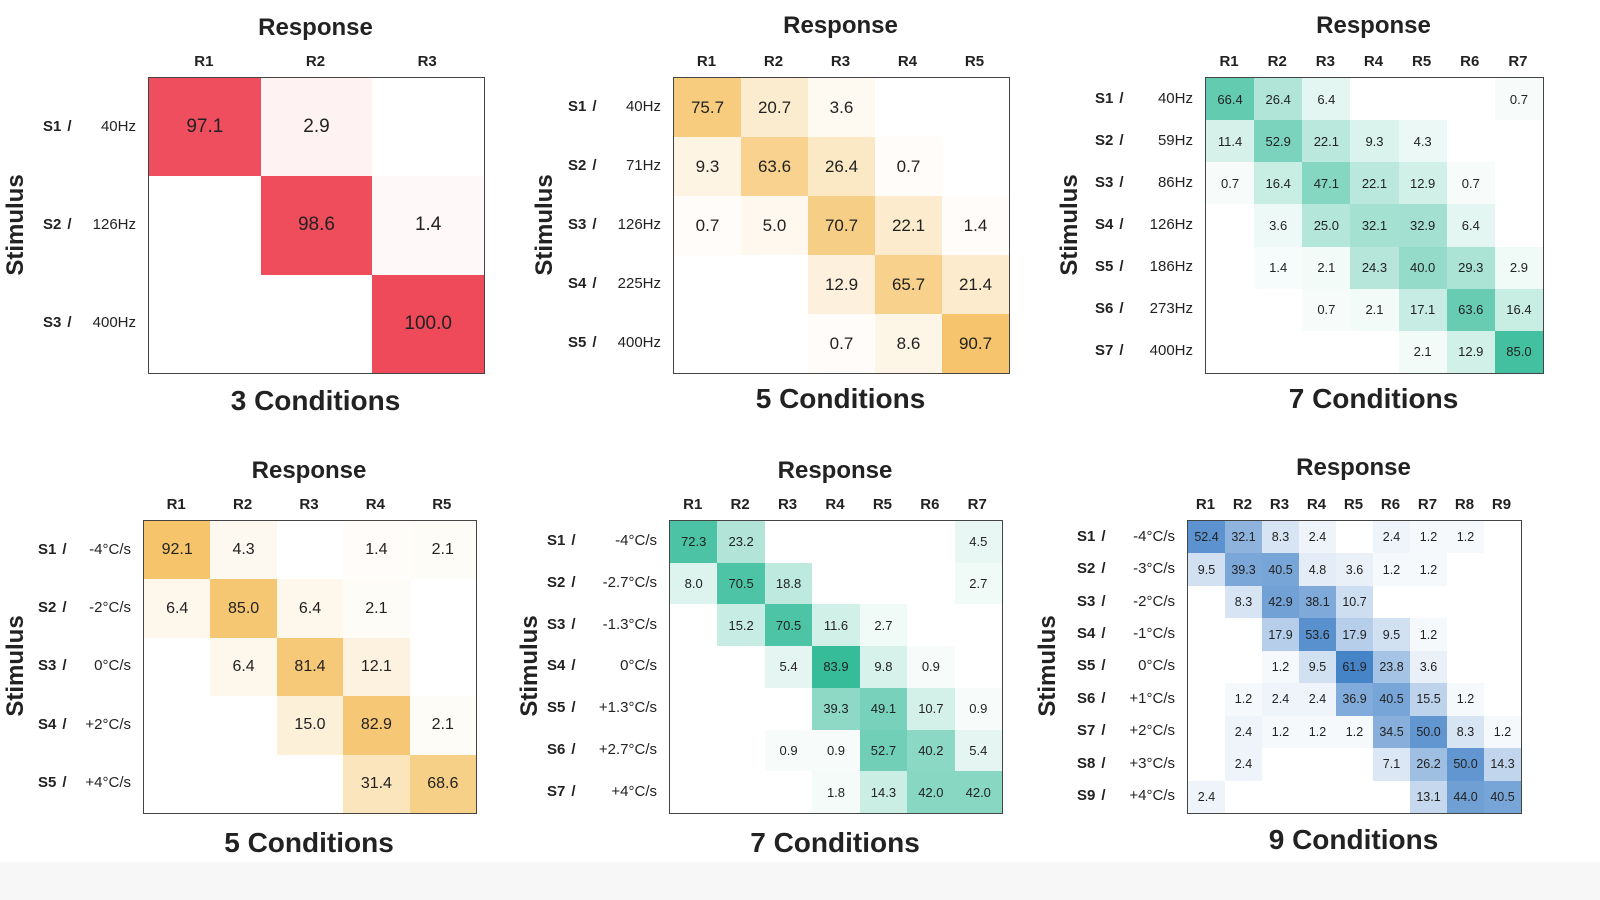 This screenshot has width=1600, height=900. Describe the element at coordinates (1390, 504) in the screenshot. I see `column-label: R6` at that location.